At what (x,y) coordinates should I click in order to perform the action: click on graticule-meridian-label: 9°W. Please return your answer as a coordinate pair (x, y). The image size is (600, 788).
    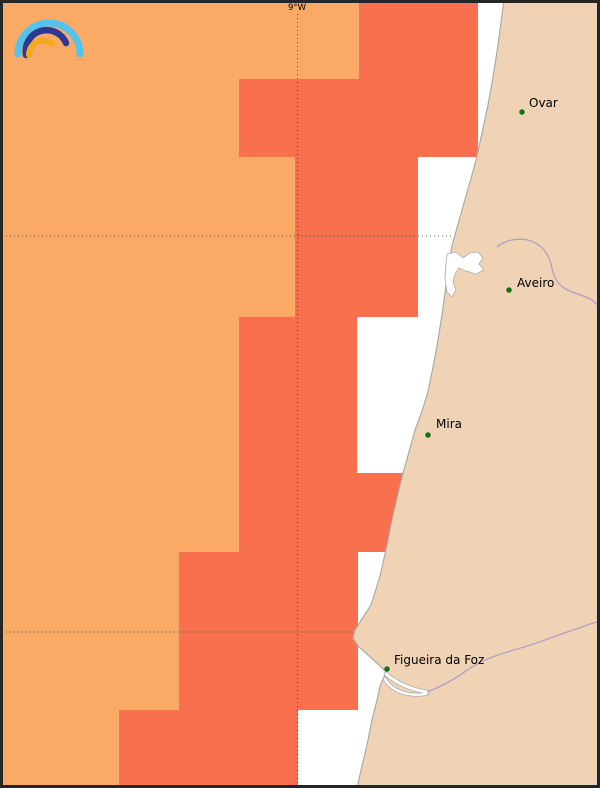
    Looking at the image, I should click on (297, 8).